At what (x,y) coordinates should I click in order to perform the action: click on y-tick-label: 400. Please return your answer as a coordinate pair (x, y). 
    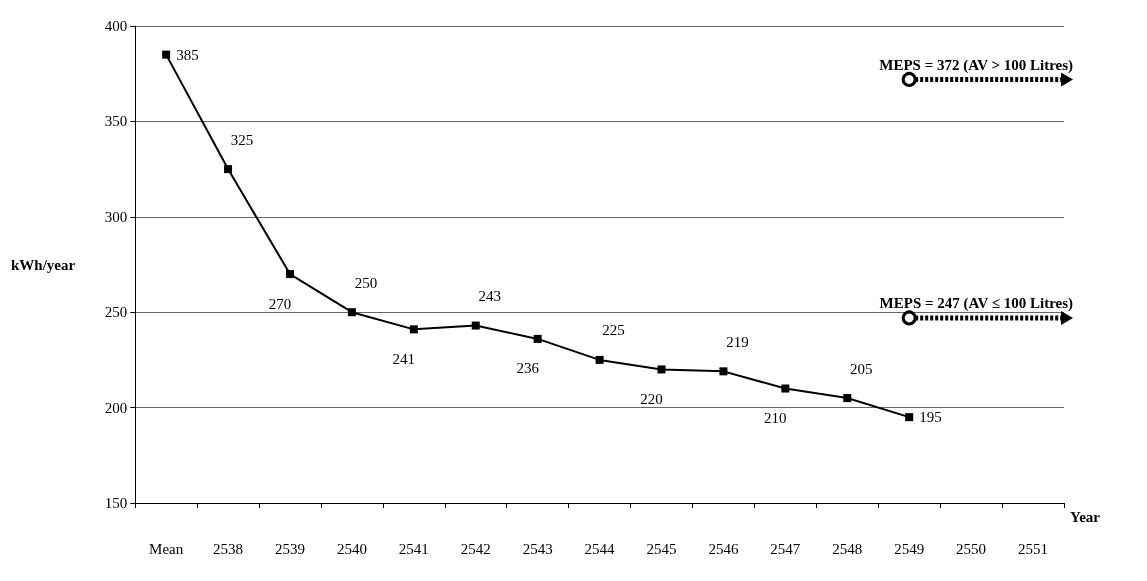
    Looking at the image, I should click on (116, 26).